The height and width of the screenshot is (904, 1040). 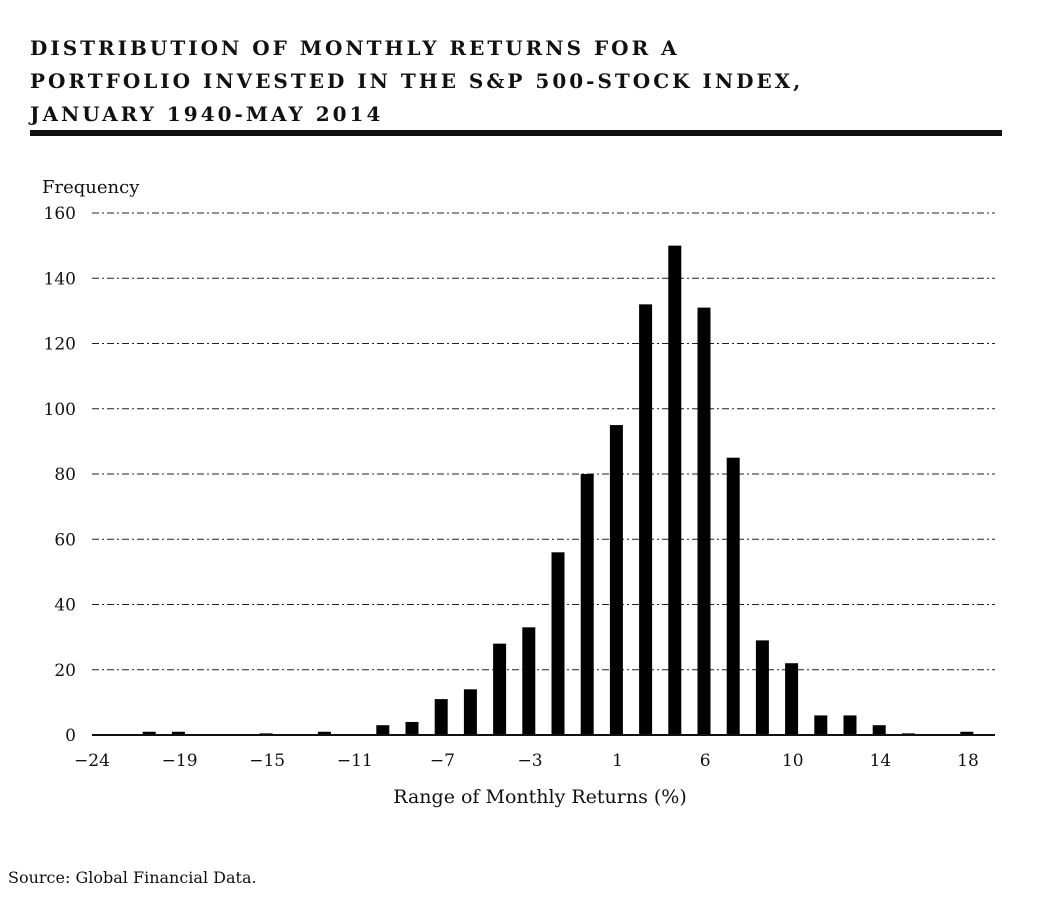 I want to click on x-tick-label: 18, so click(x=968, y=761).